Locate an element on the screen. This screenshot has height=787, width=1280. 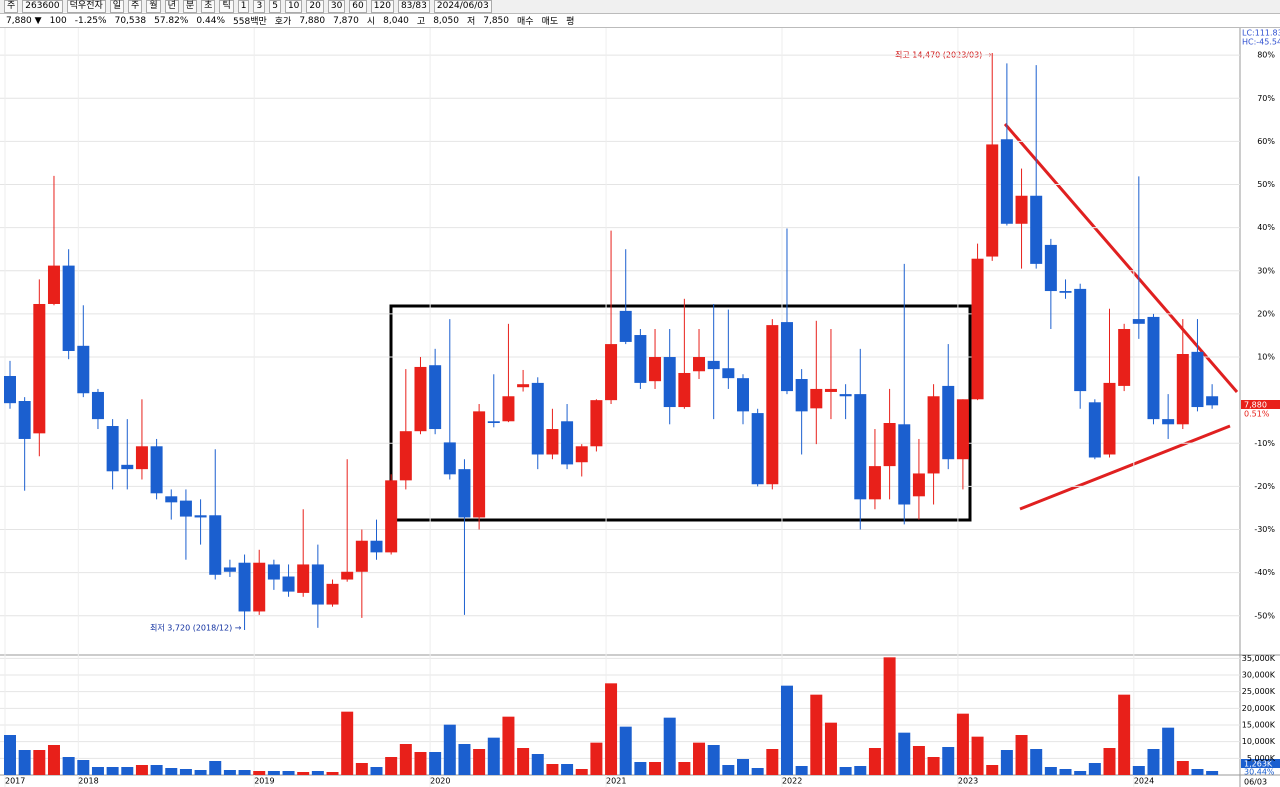
toolbar-item: 호가 is located at coordinates (283, 22).